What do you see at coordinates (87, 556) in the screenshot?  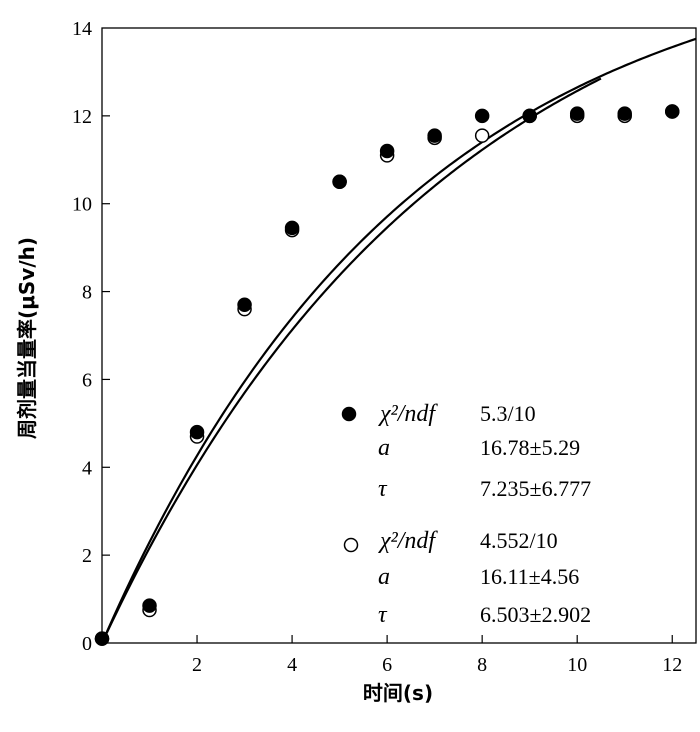 I see `y-tick-label: 2` at bounding box center [87, 556].